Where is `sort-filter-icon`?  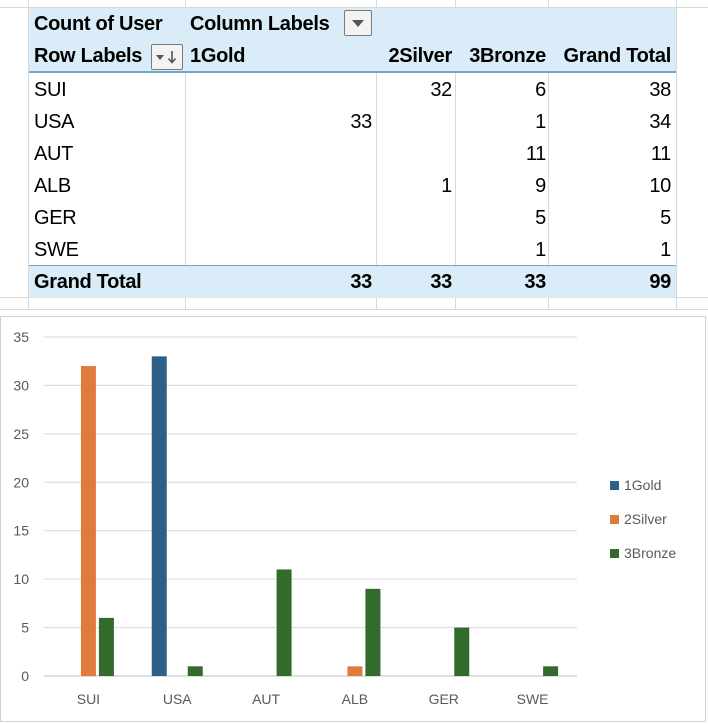
sort-filter-icon is located at coordinates (166, 57).